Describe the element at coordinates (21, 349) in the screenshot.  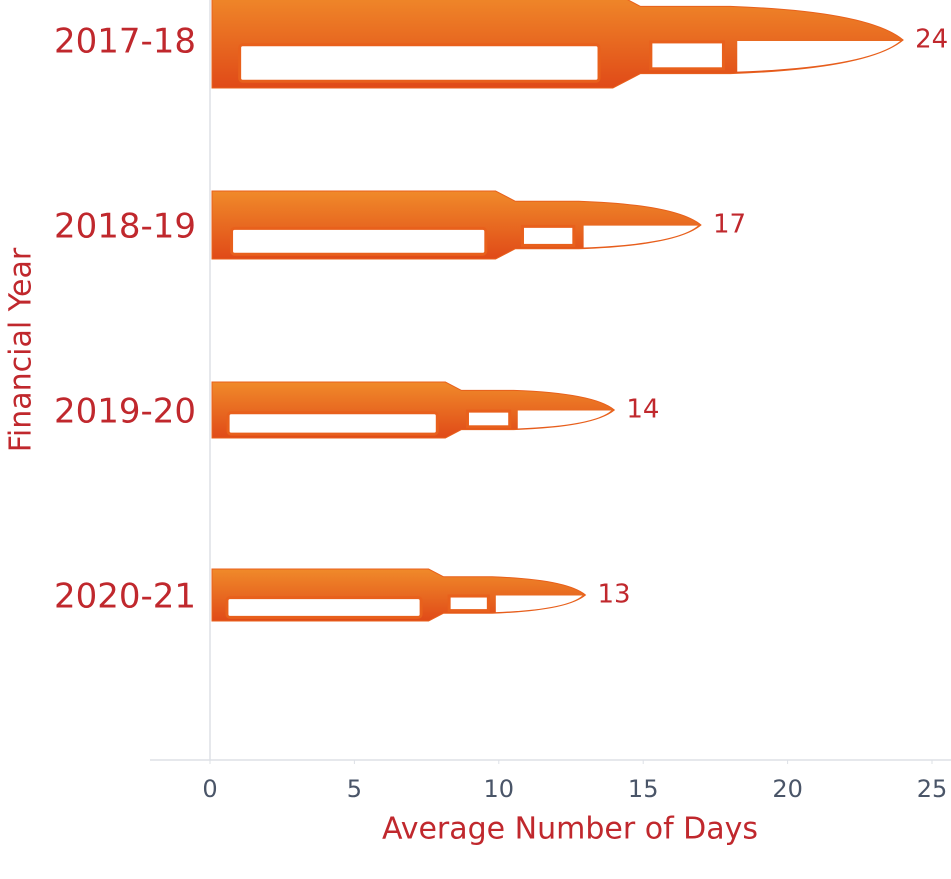
I see `y-axis-title: Financial Year` at that location.